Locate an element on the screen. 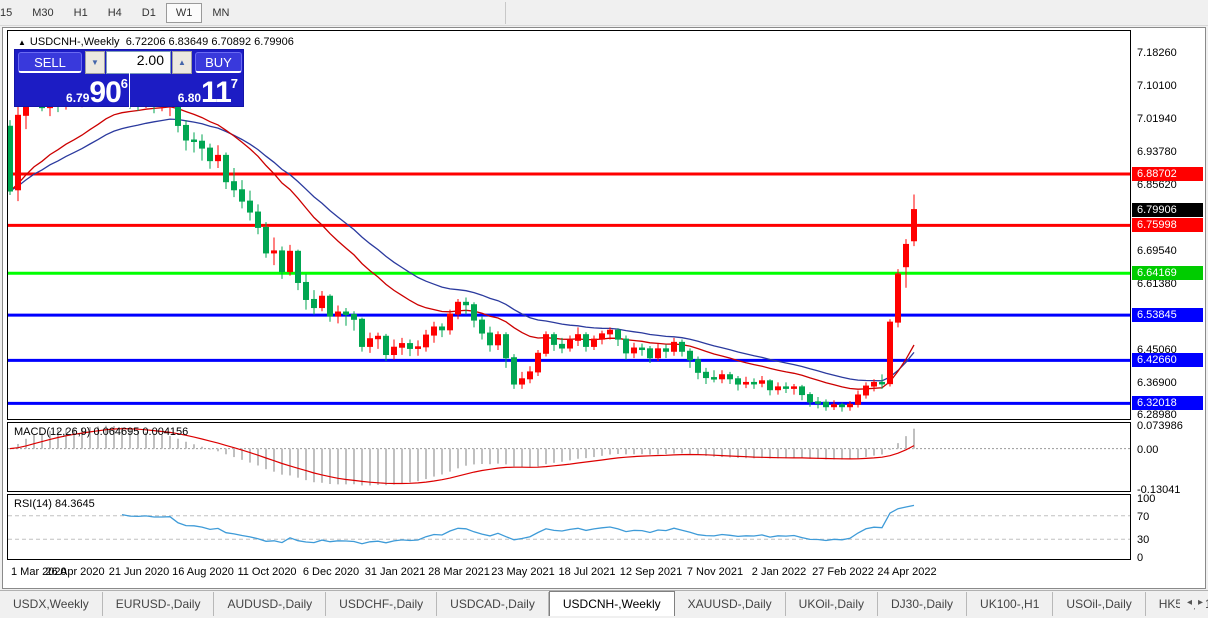 The image size is (1208, 618). timeframe-button-mn: MN is located at coordinates (221, 13).